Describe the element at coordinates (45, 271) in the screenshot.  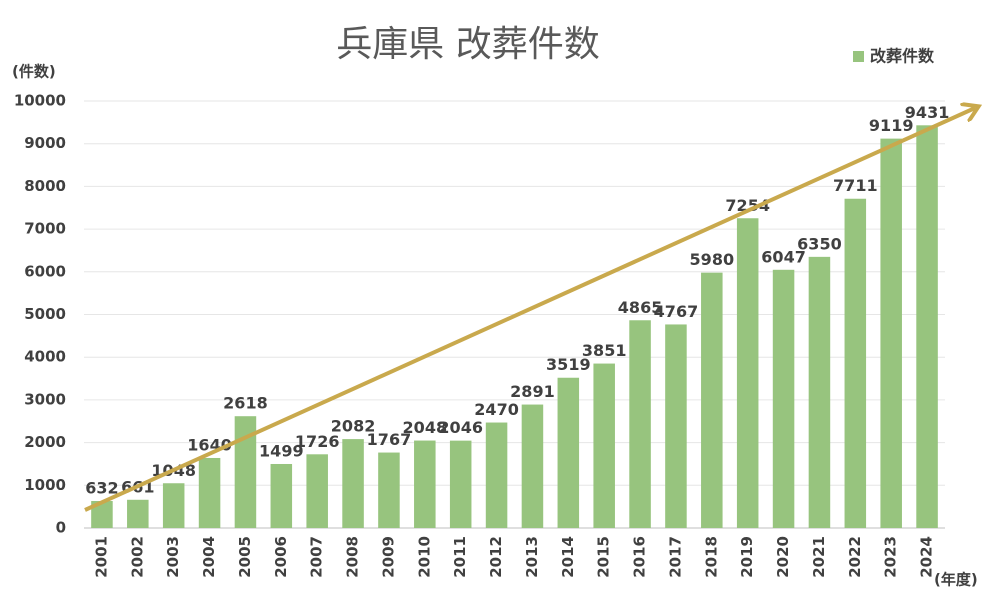
I see `y-tick-label: 6000` at that location.